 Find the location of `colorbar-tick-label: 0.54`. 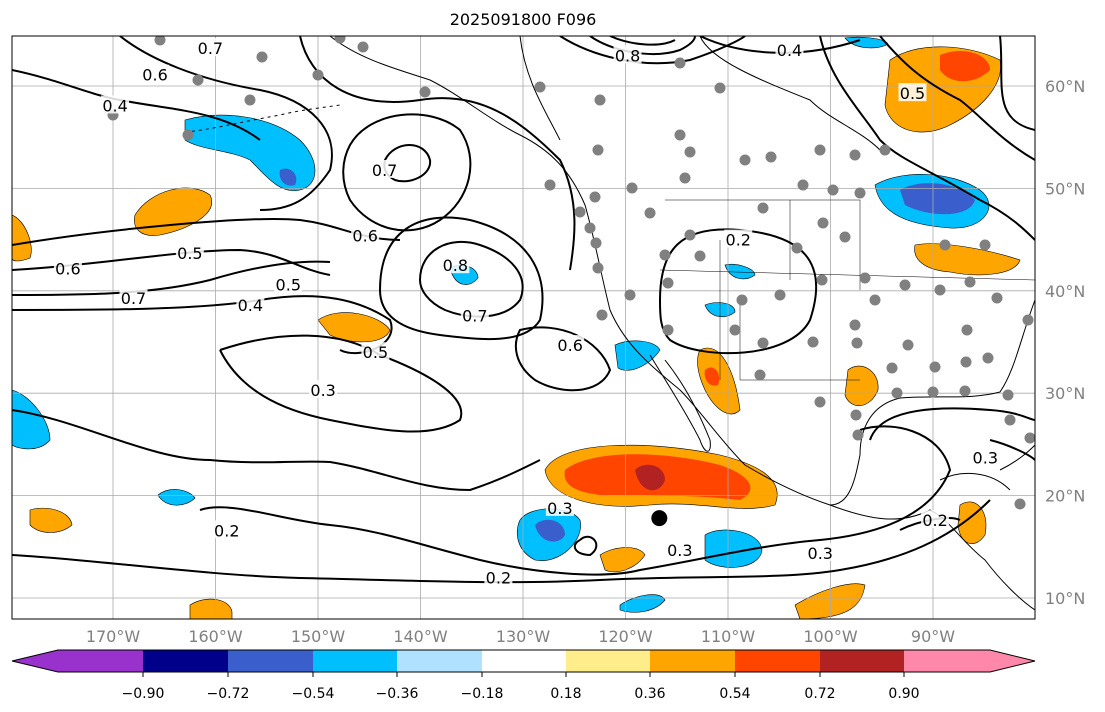

colorbar-tick-label: 0.54 is located at coordinates (734, 694).